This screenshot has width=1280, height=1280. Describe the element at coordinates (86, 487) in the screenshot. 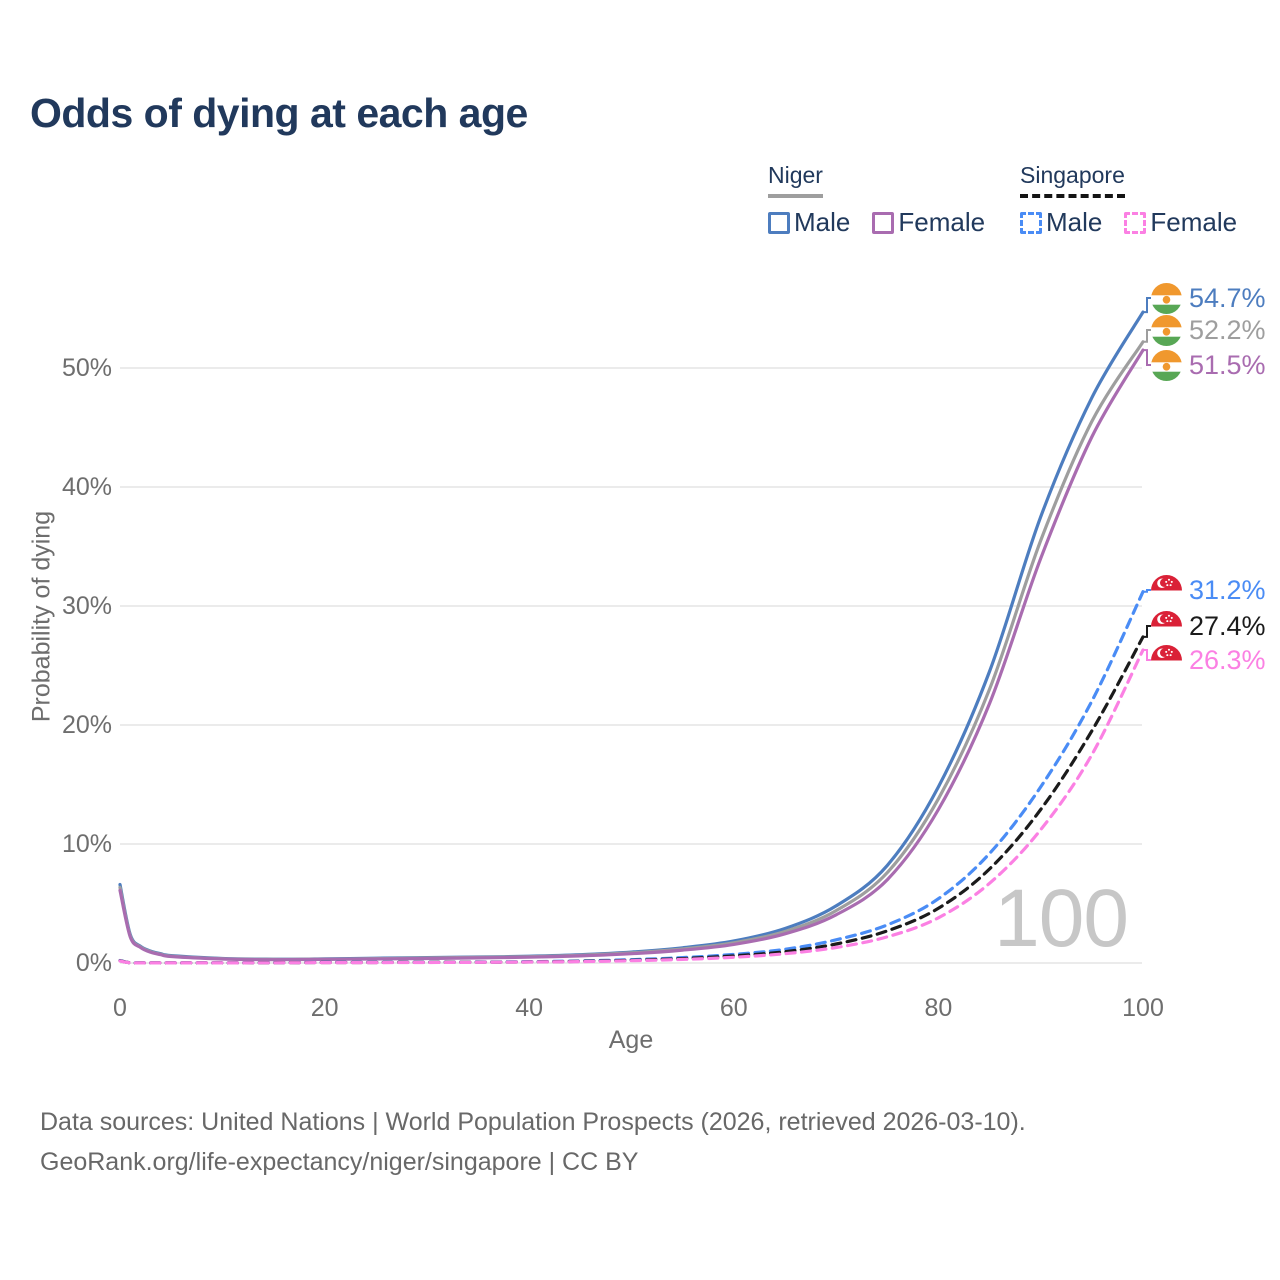

I see `y-tick-label: 40%` at that location.